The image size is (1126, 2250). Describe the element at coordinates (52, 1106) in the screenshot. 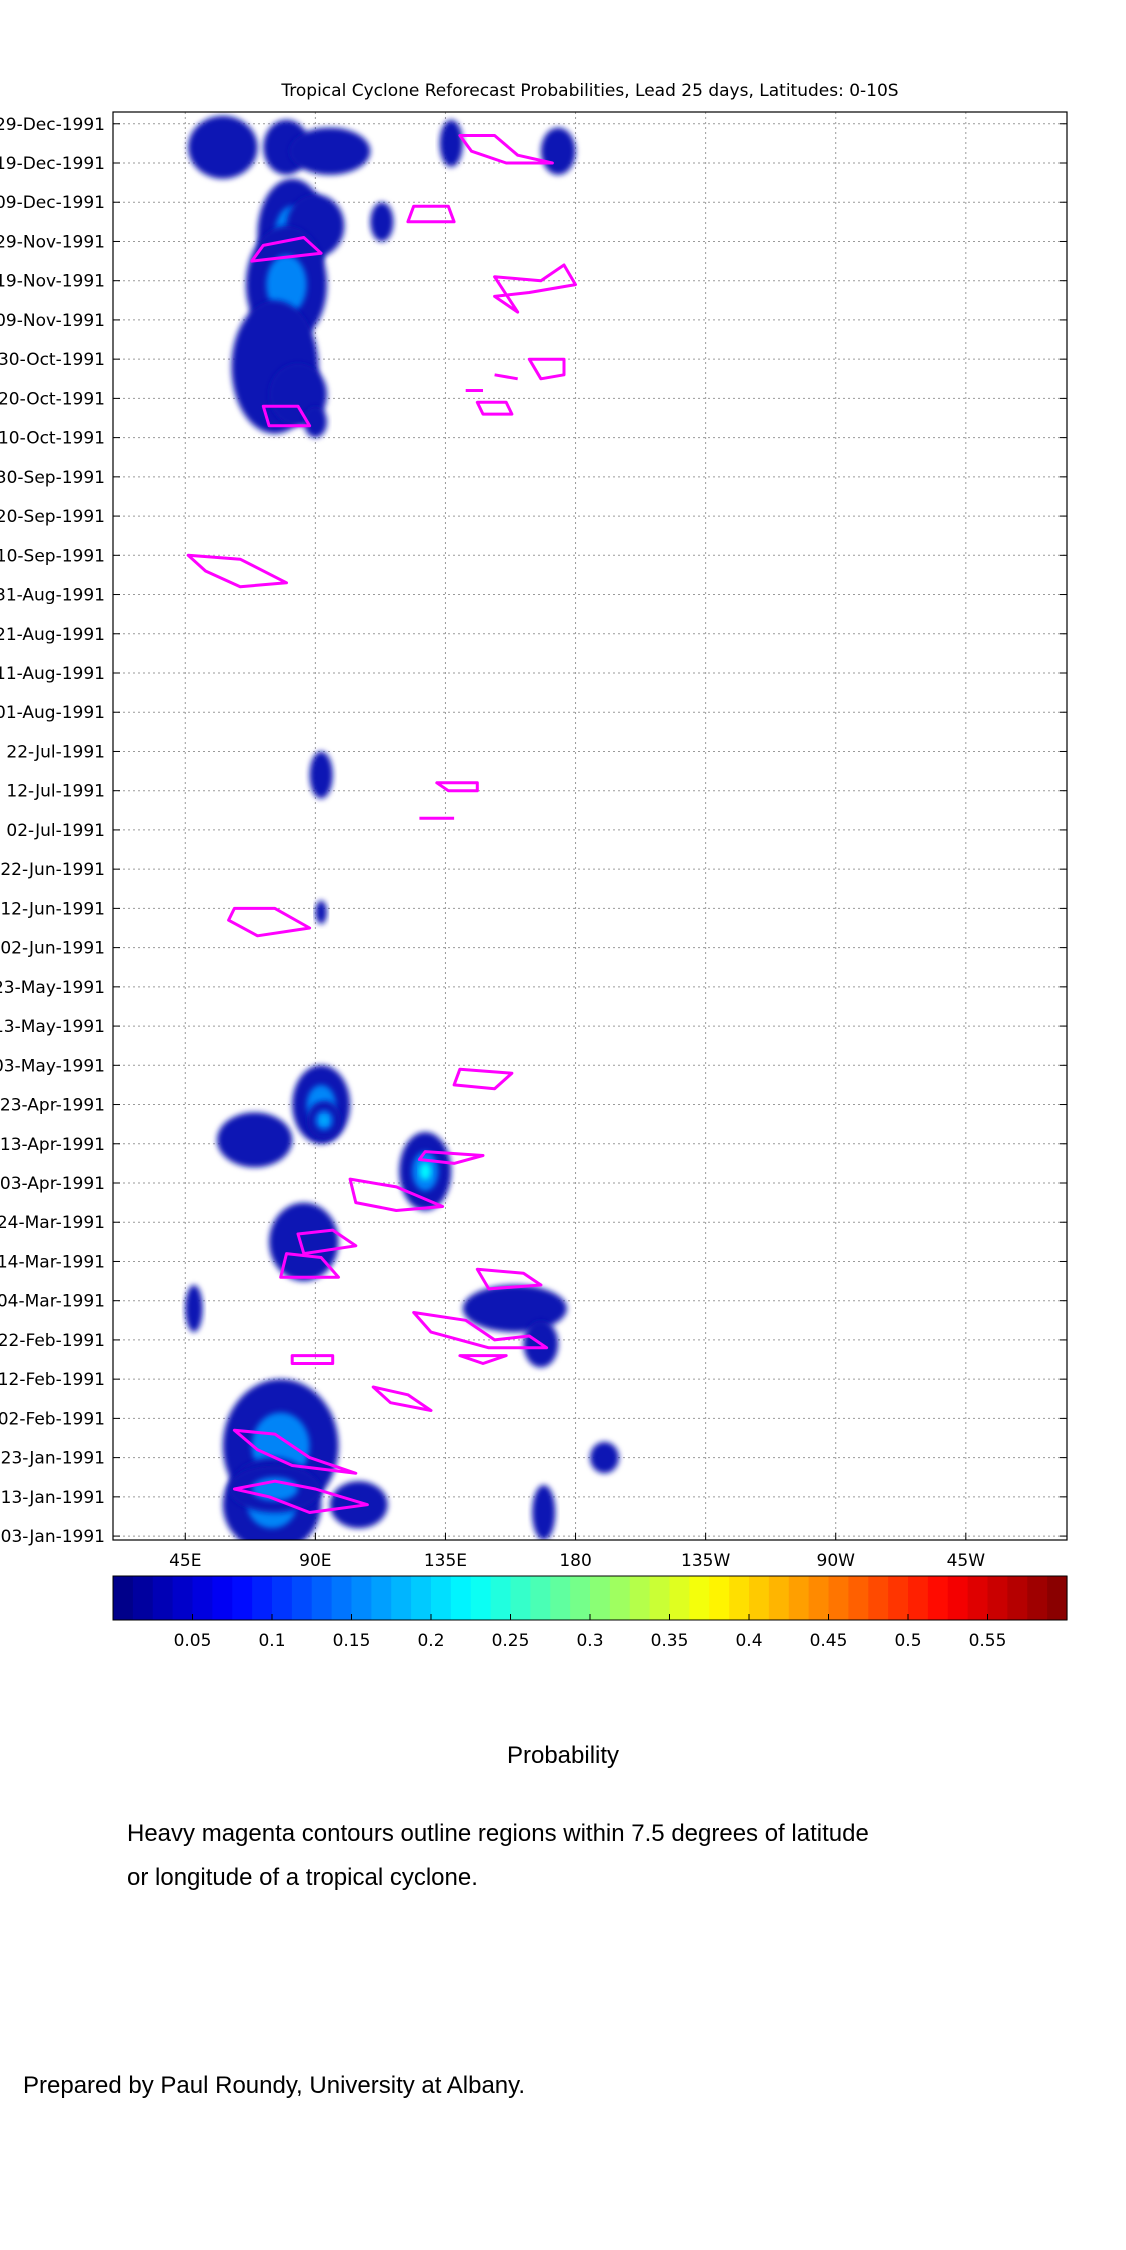

I see `y-tick-label: 23-Apr-1991` at that location.